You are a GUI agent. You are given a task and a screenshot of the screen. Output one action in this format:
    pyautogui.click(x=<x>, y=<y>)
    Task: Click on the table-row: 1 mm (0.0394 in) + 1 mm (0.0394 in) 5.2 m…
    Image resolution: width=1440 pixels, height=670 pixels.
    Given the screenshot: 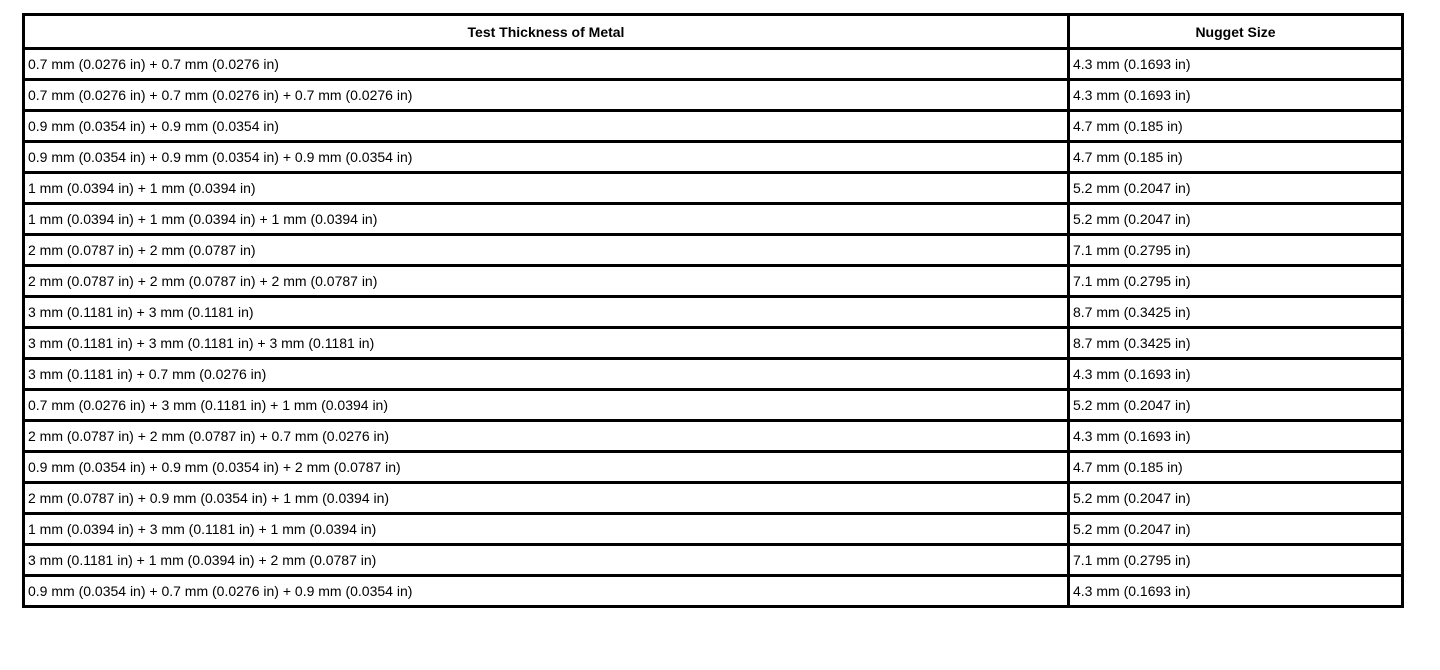 What is the action you would take?
    pyautogui.click(x=713, y=188)
    